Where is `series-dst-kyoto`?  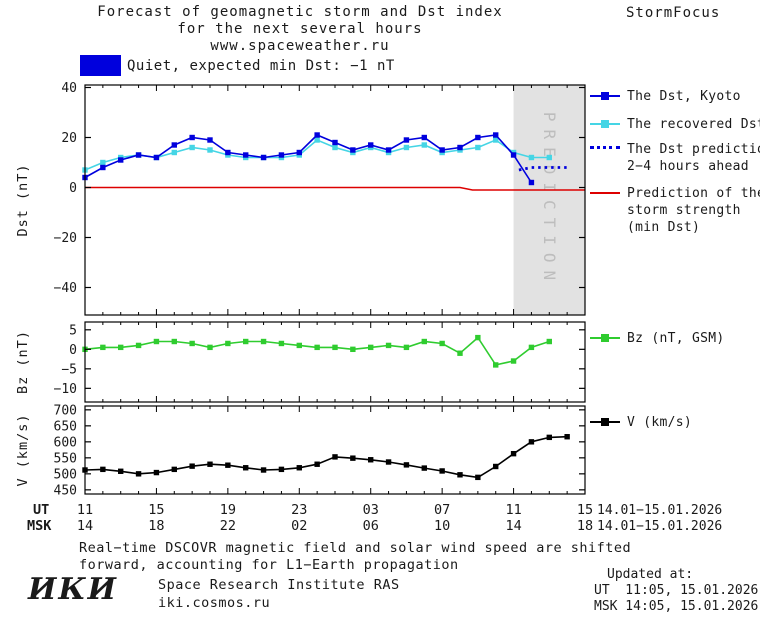 series-dst-kyoto is located at coordinates (308, 158).